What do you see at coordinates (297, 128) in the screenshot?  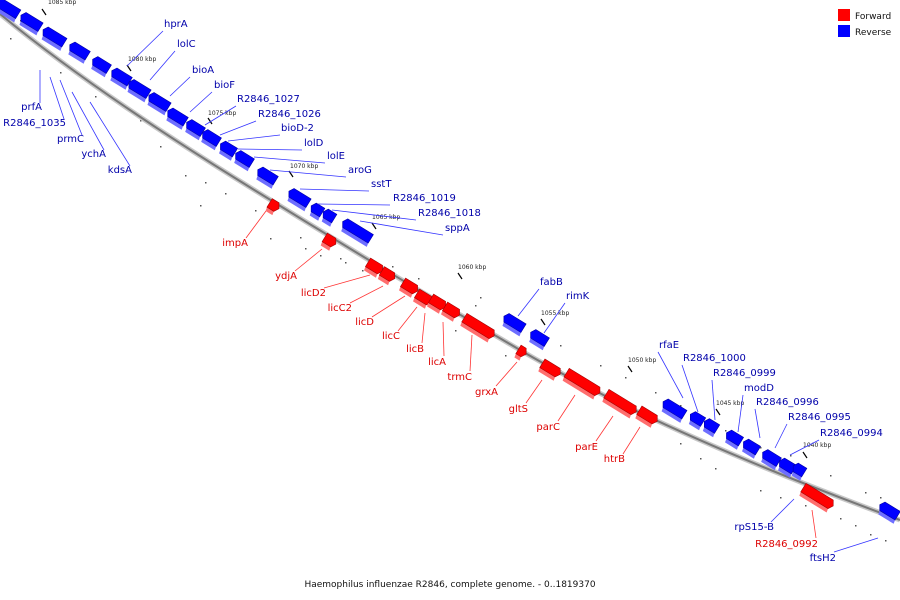 I see `gene-label-biod-2: bioD-2` at bounding box center [297, 128].